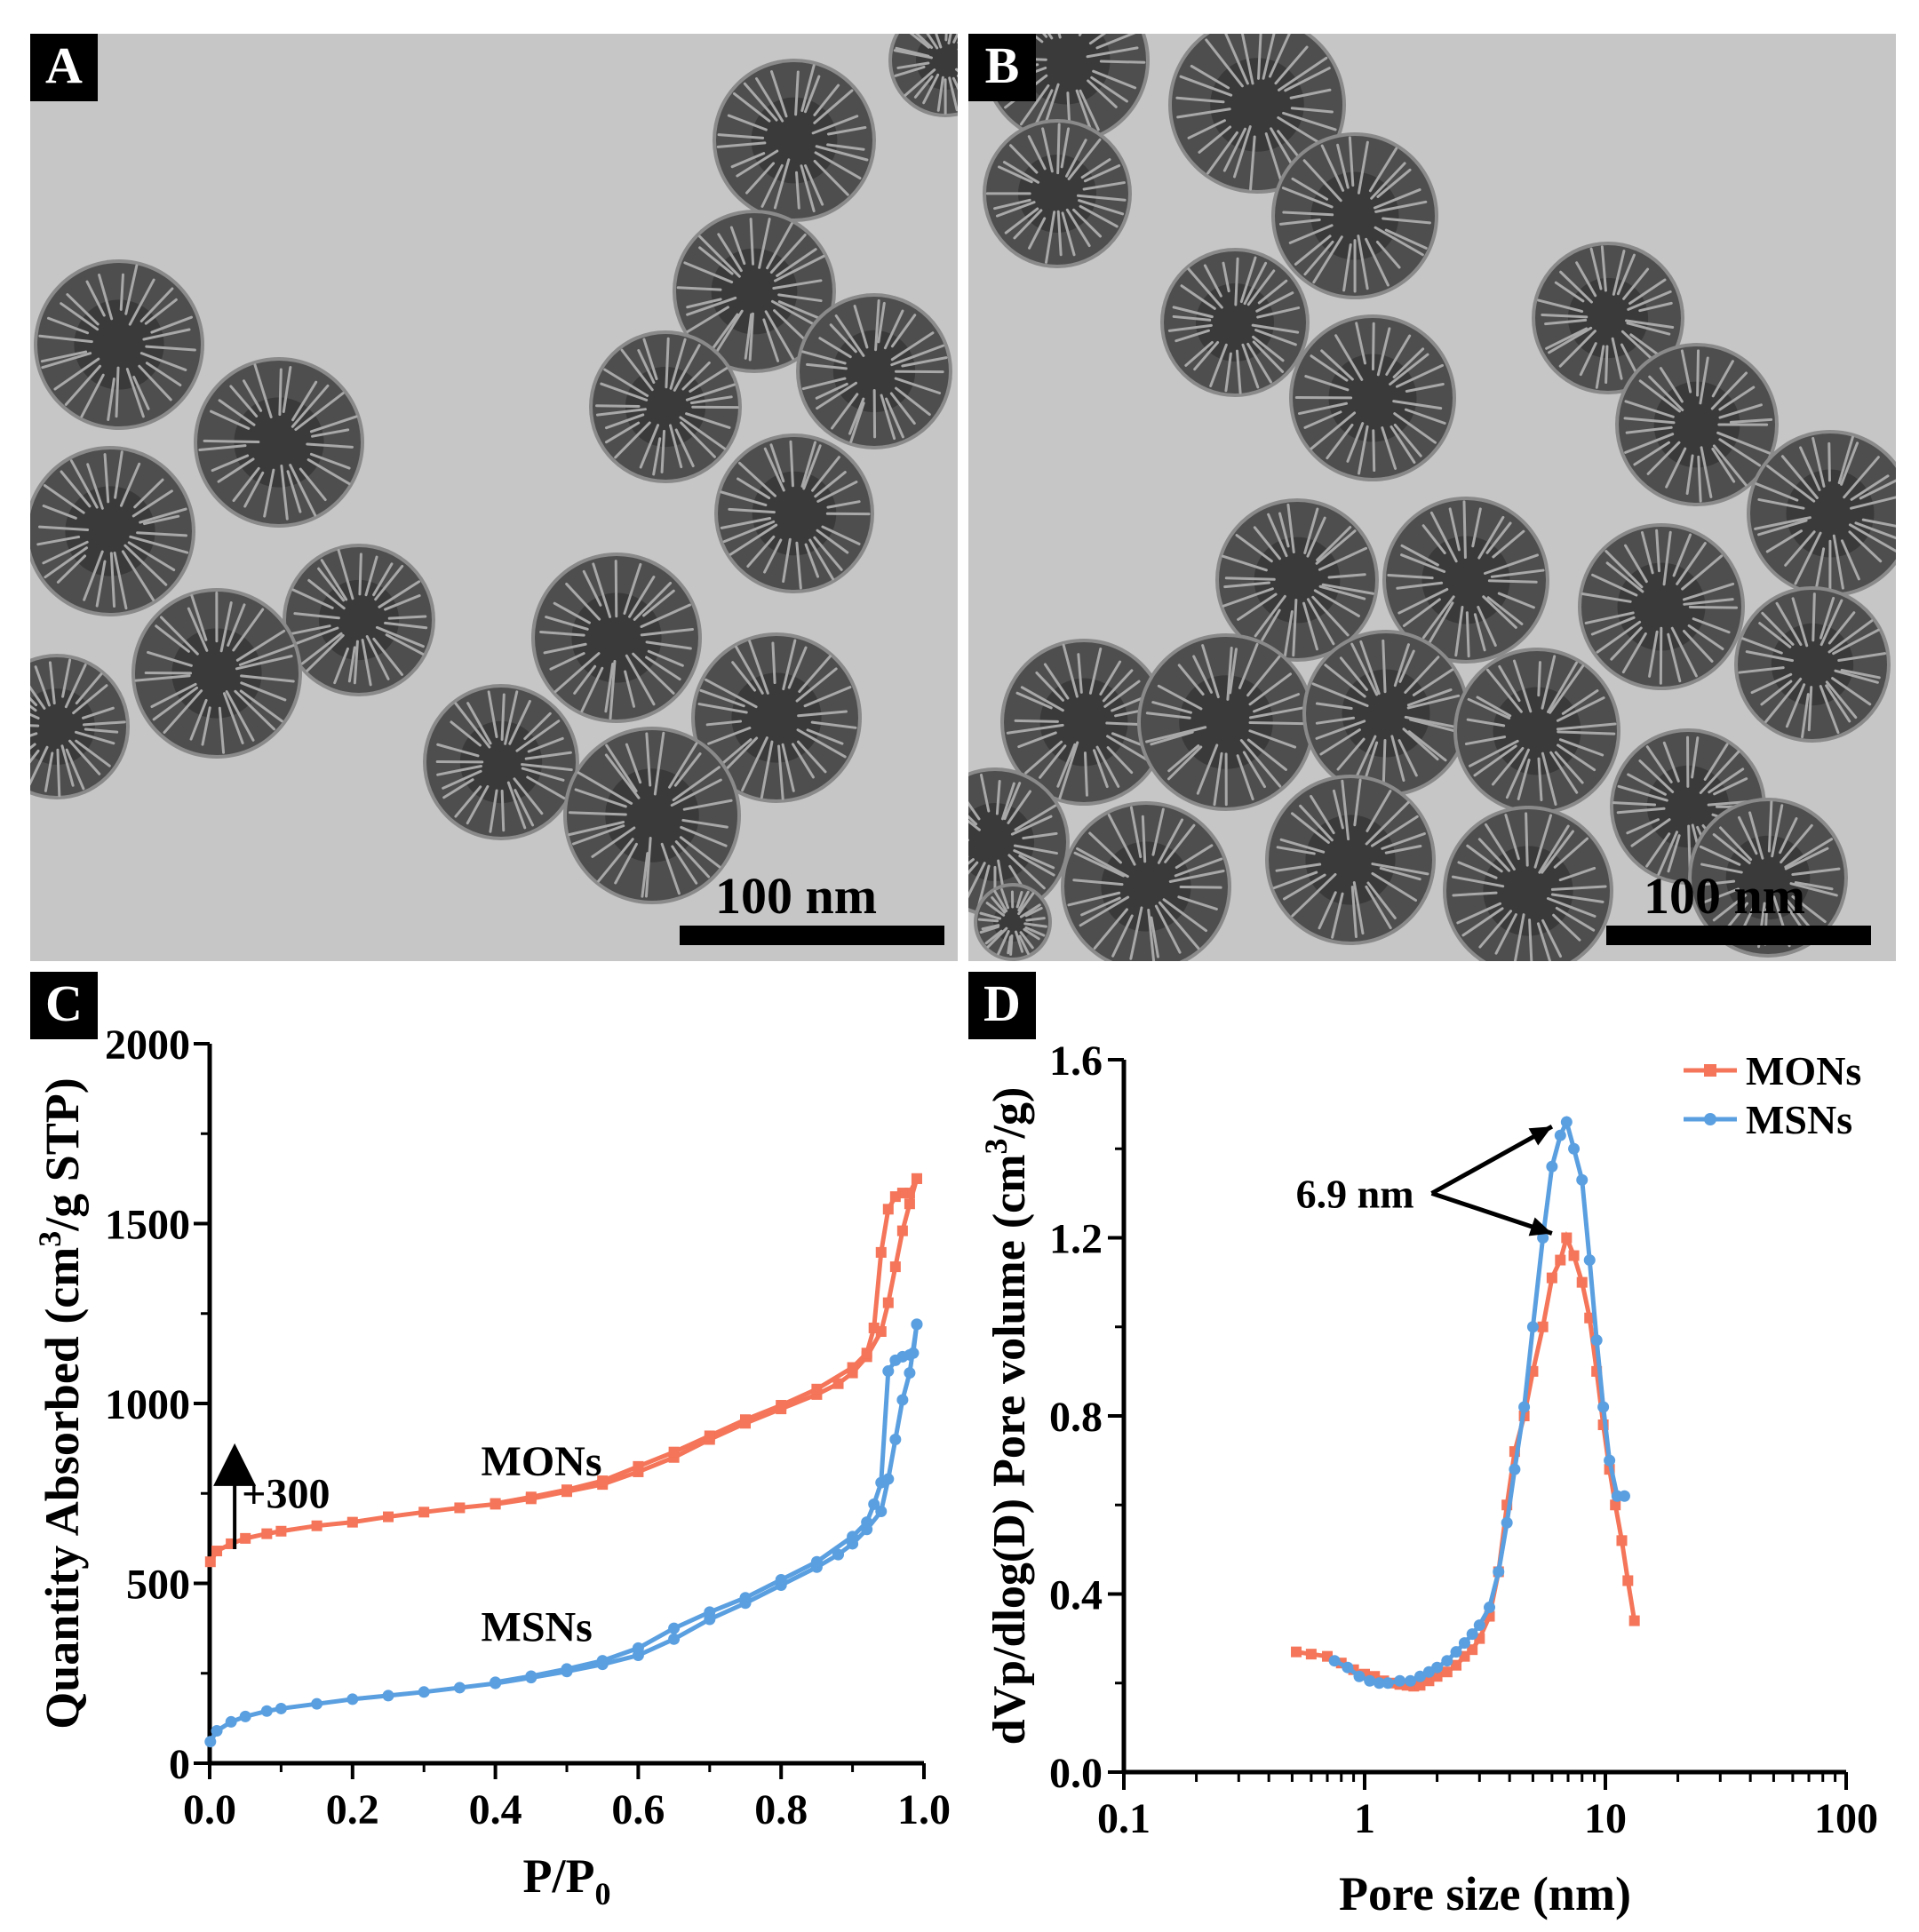 Image resolution: width=1919 pixels, height=1932 pixels. Describe the element at coordinates (1485, 1893) in the screenshot. I see `x-axis-label: Pore size (nm)` at that location.